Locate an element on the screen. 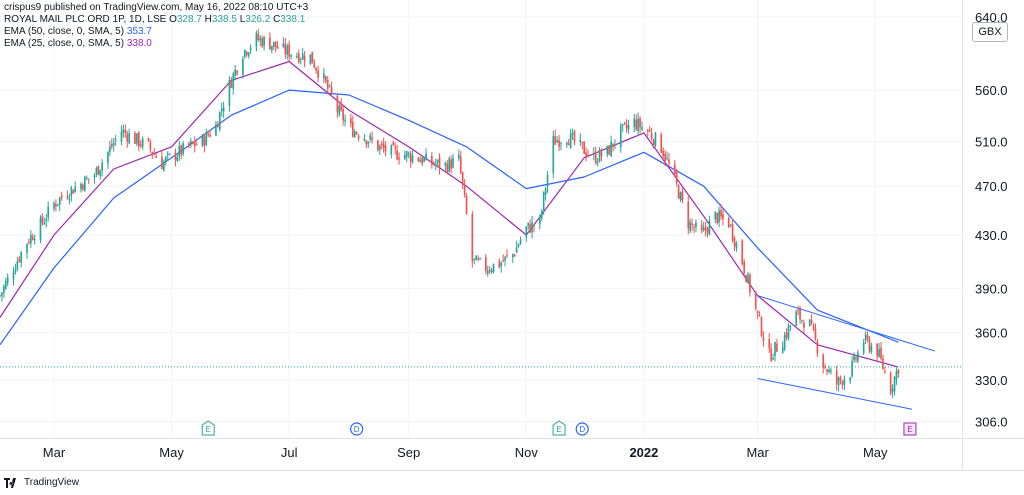 This screenshot has width=1024, height=495. future-event-marker: E is located at coordinates (910, 429).